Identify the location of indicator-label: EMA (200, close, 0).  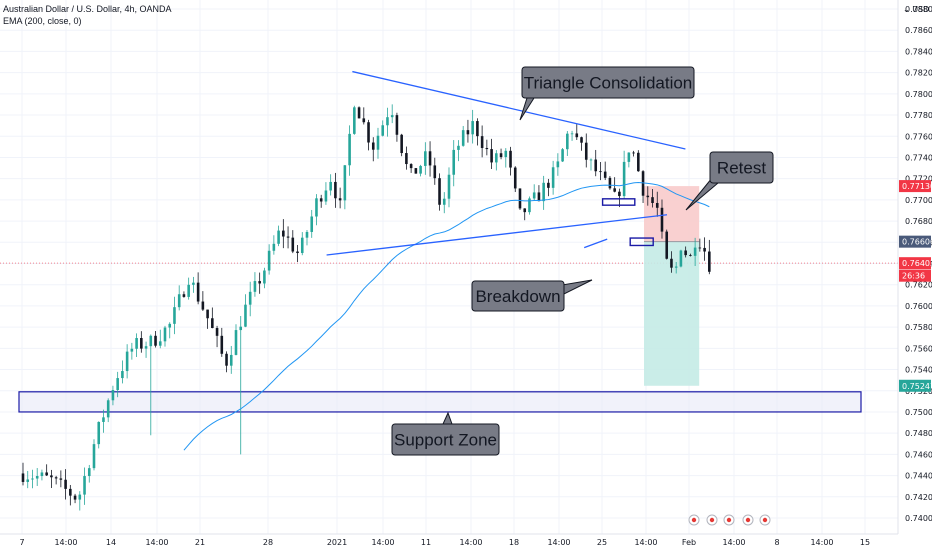
(42, 21).